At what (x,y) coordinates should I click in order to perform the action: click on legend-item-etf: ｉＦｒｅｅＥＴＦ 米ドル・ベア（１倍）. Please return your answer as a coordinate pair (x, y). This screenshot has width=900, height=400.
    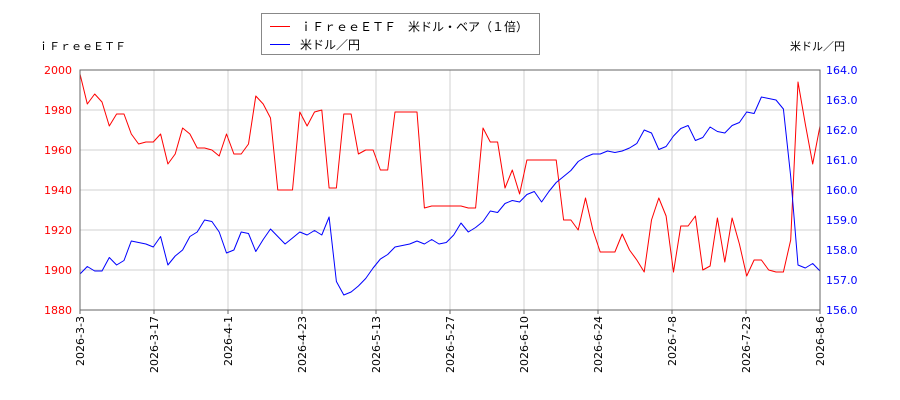
    Looking at the image, I should click on (399, 26).